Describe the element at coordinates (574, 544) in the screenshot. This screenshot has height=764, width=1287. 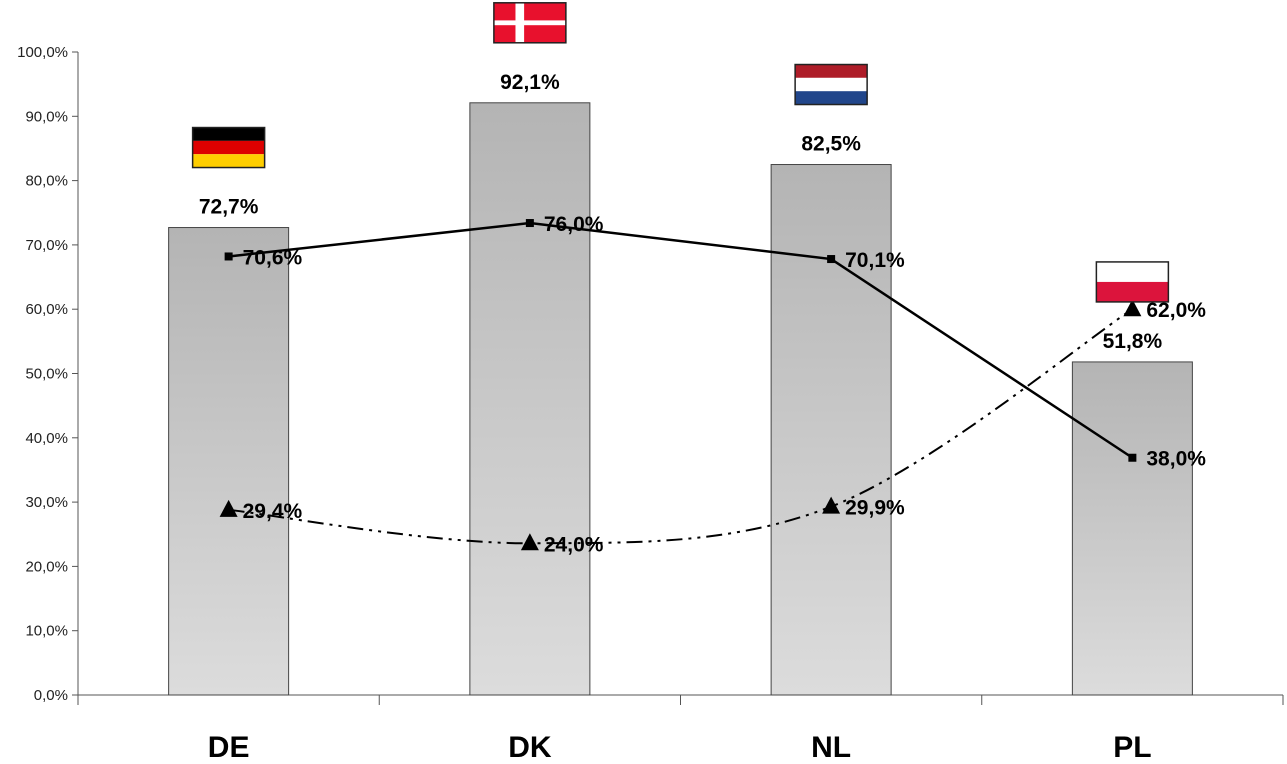
I see `line-value-label: 24,0%` at that location.